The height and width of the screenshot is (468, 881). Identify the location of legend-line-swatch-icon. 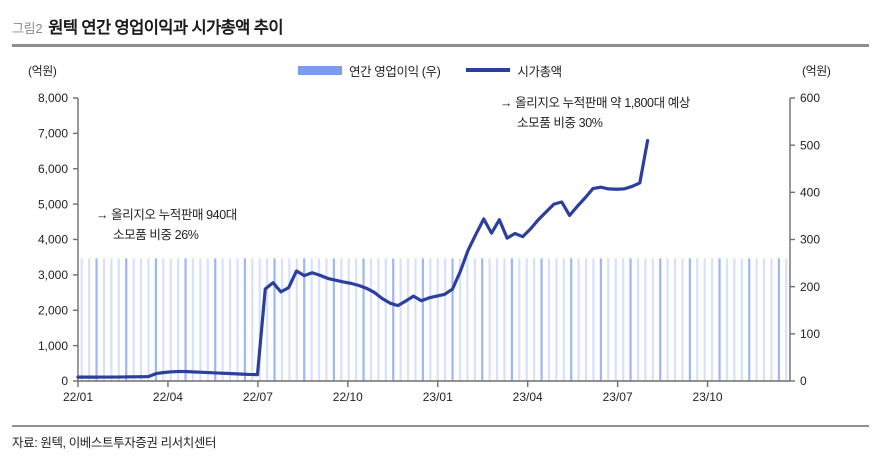
(488, 70).